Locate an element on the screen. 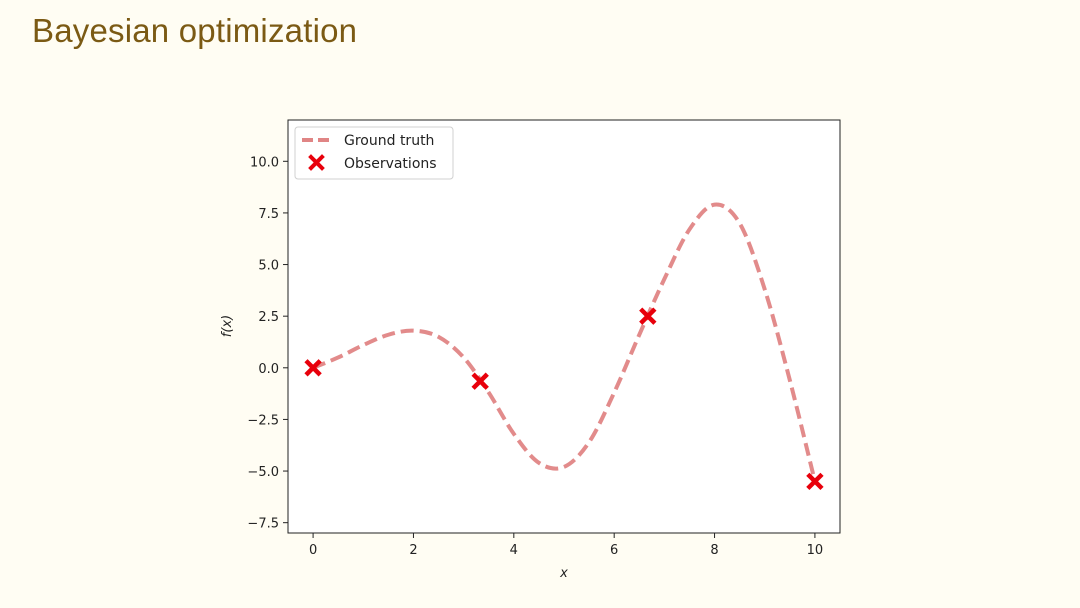 The height and width of the screenshot is (608, 1080). legend: Ground truth Observations is located at coordinates (374, 153).